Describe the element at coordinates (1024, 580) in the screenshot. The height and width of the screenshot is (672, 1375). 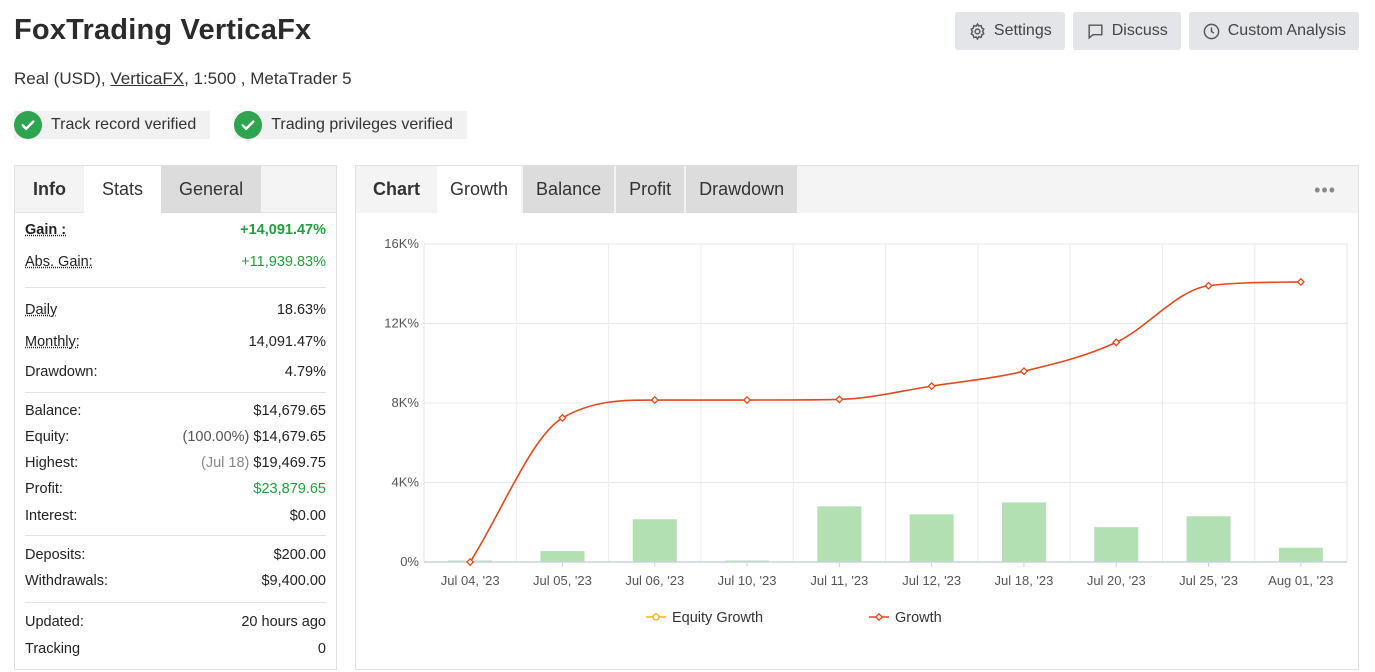
I see `x-tick-label: Jul 18, '23` at that location.